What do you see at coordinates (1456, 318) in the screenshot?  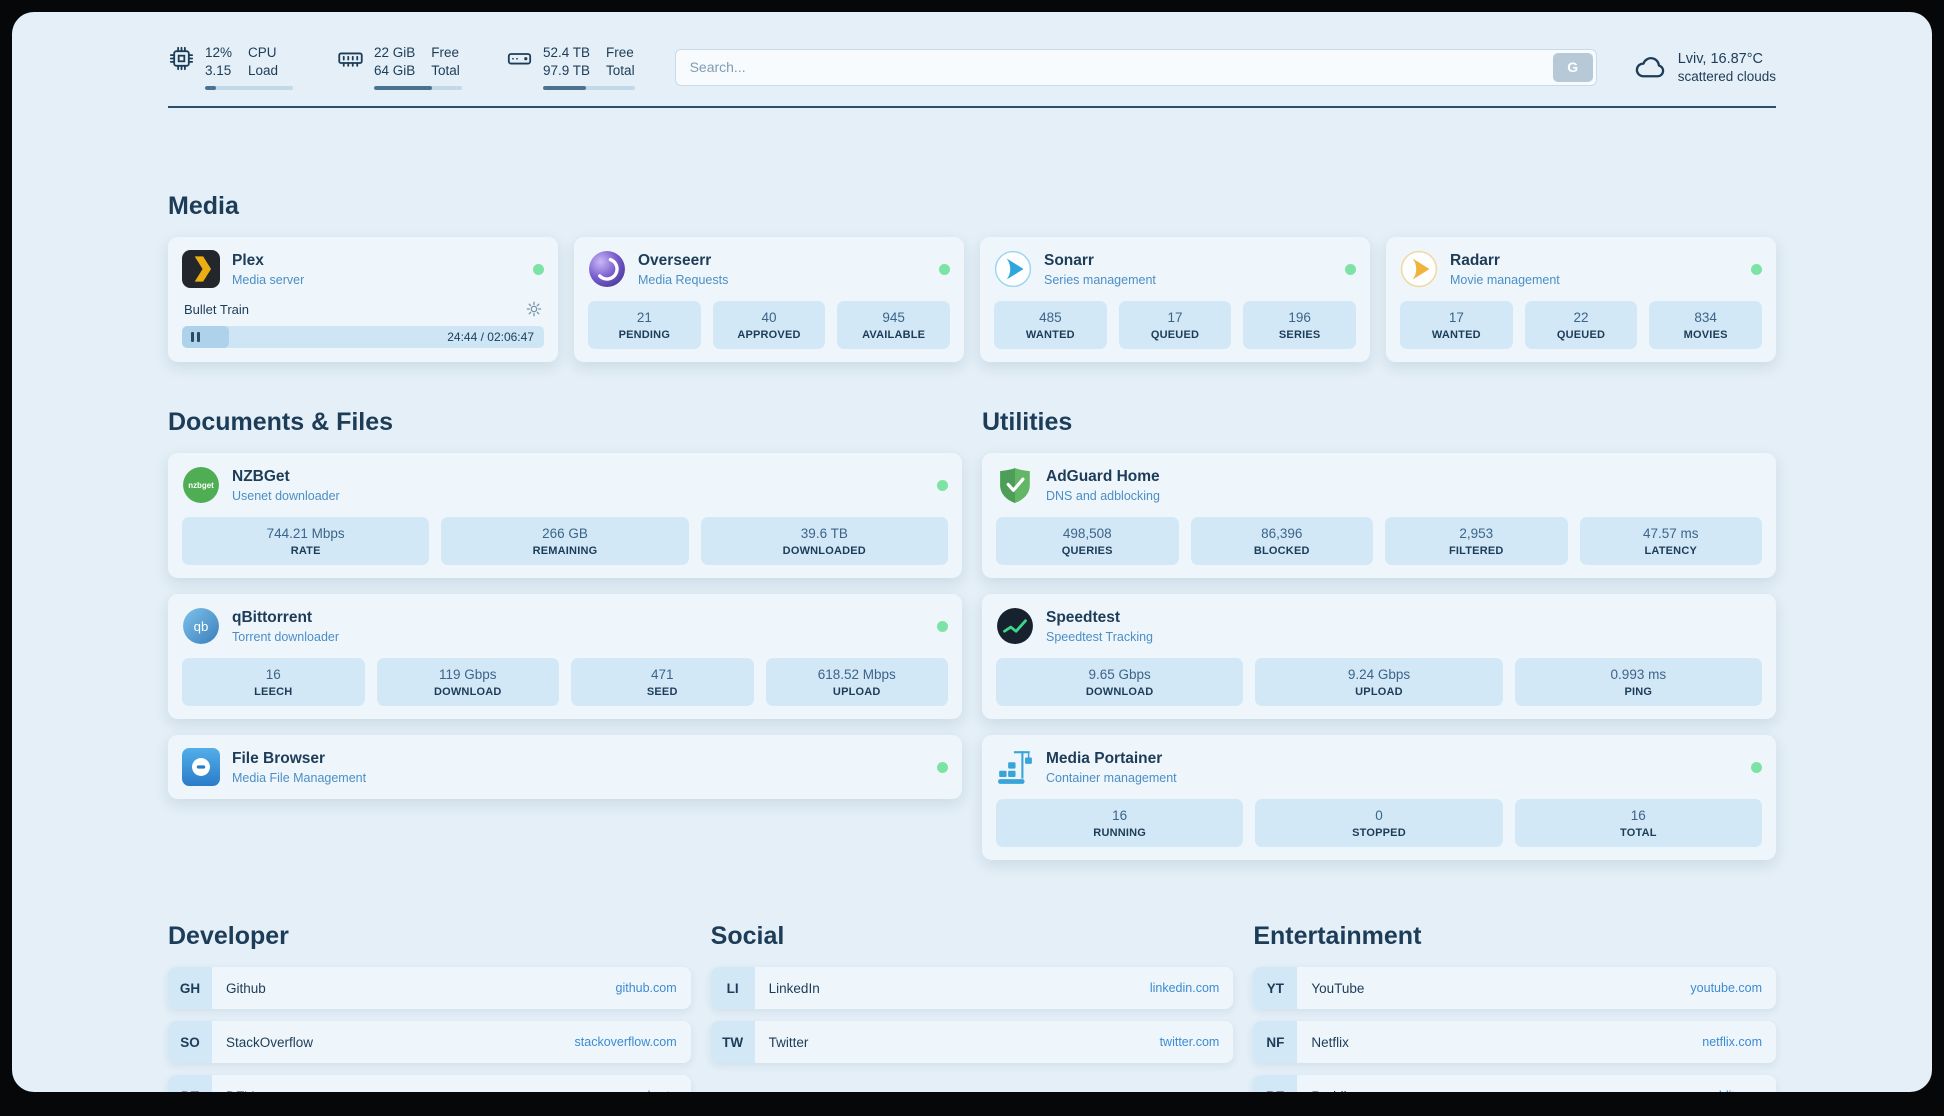 I see `stat-value: 17` at bounding box center [1456, 318].